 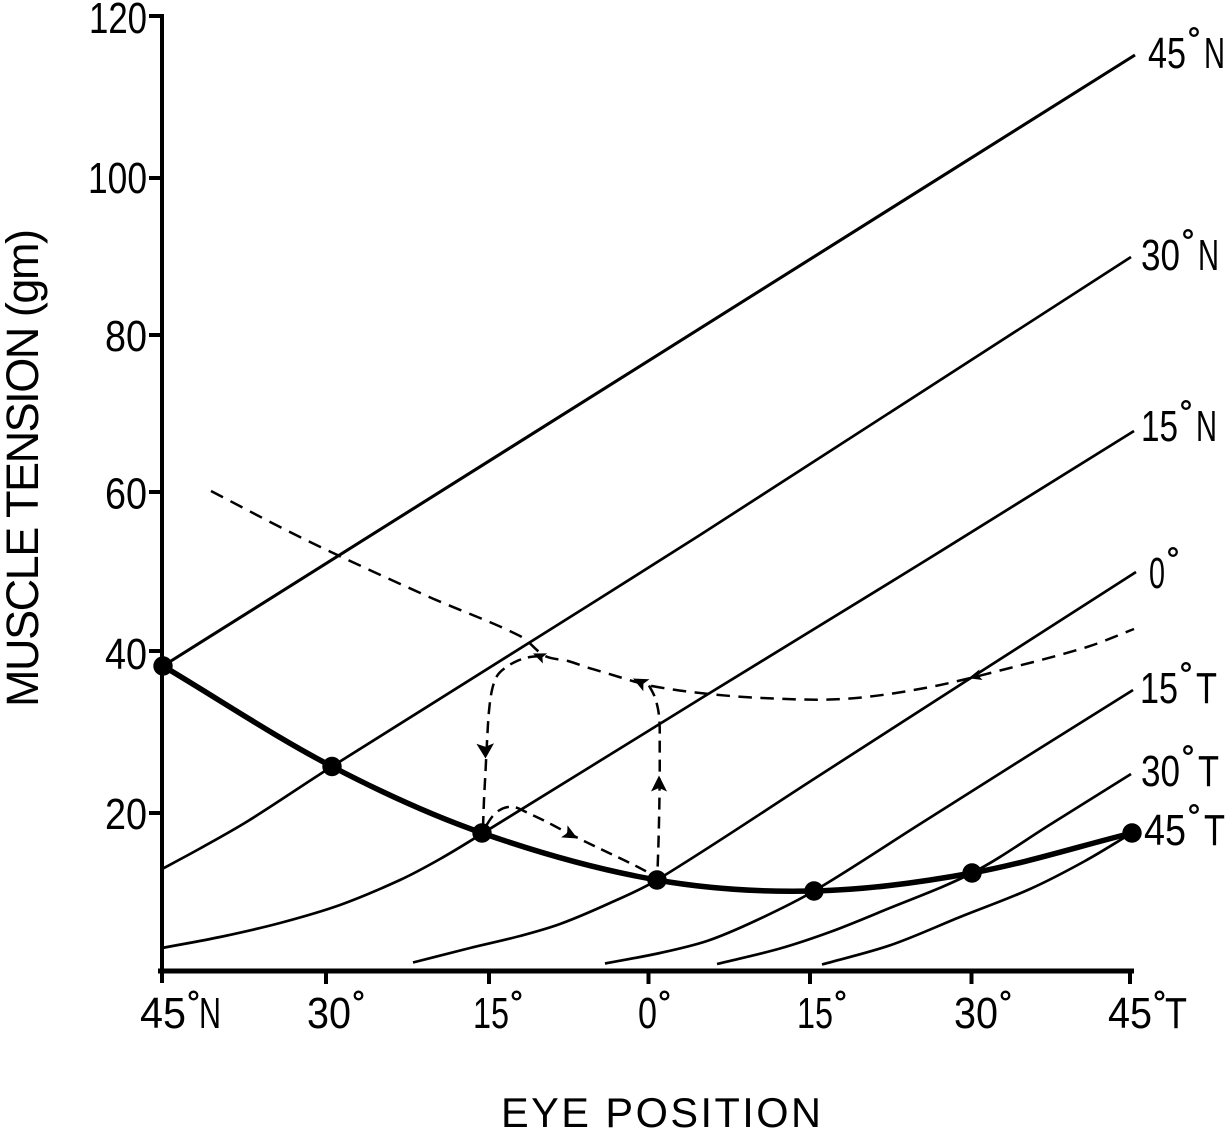 I want to click on svg-text: 40, so click(x=126, y=655).